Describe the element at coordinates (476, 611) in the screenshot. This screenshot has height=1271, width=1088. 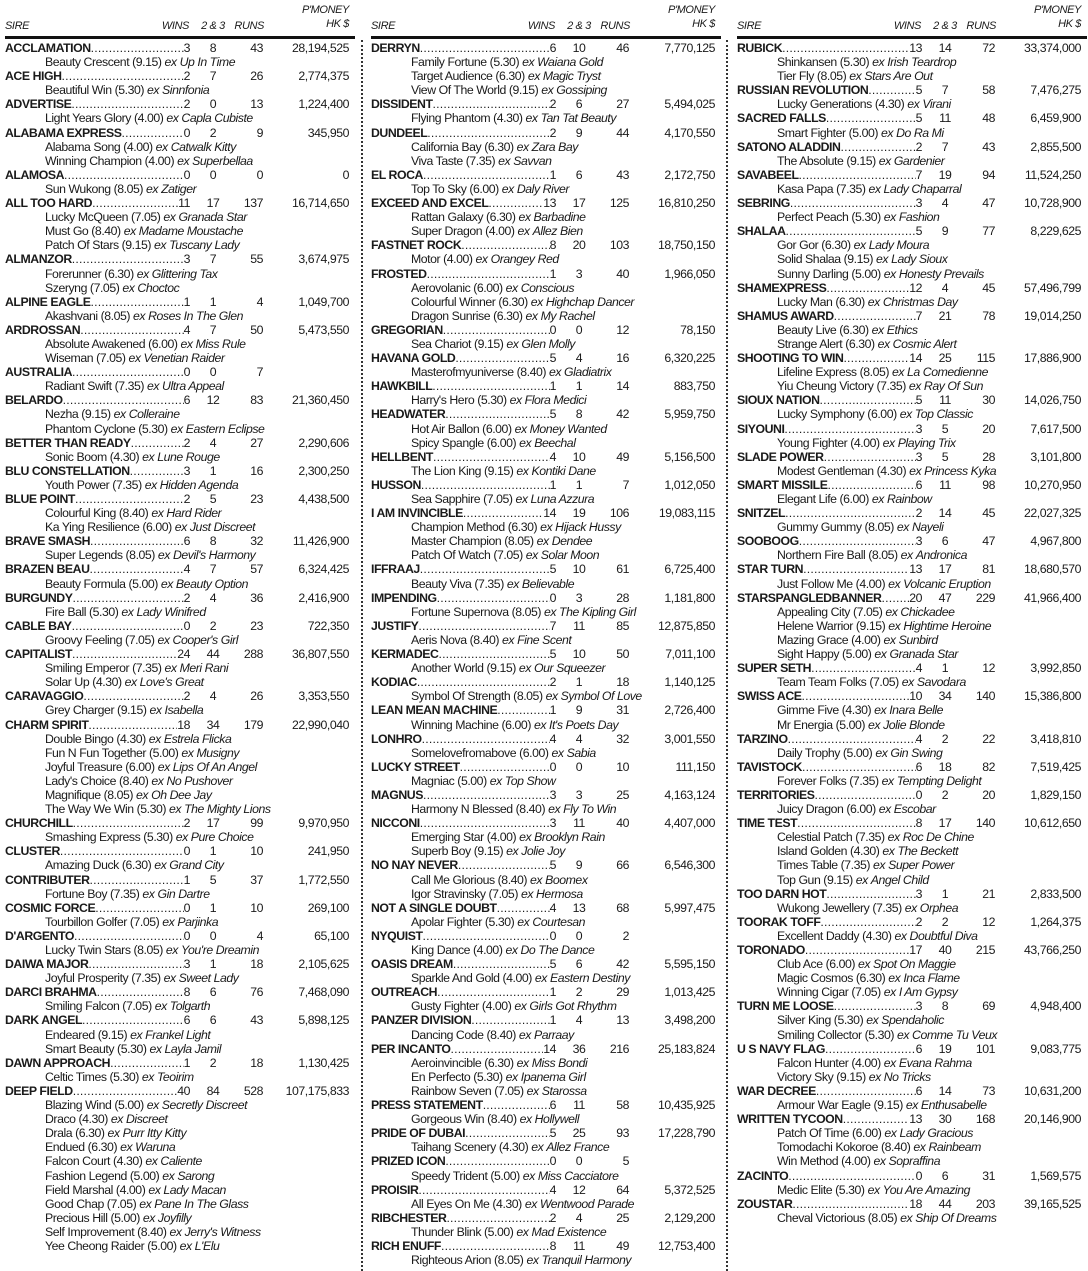
I see `progeny-horse: Fortune Supernova (8.05)` at that location.